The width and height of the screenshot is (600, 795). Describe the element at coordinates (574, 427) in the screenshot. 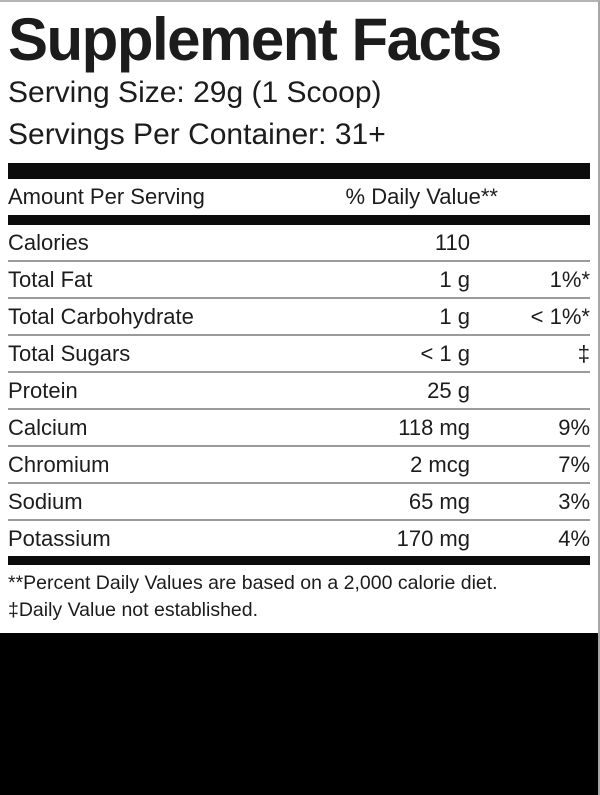

I see `nutrient-daily-value: 9%` at that location.